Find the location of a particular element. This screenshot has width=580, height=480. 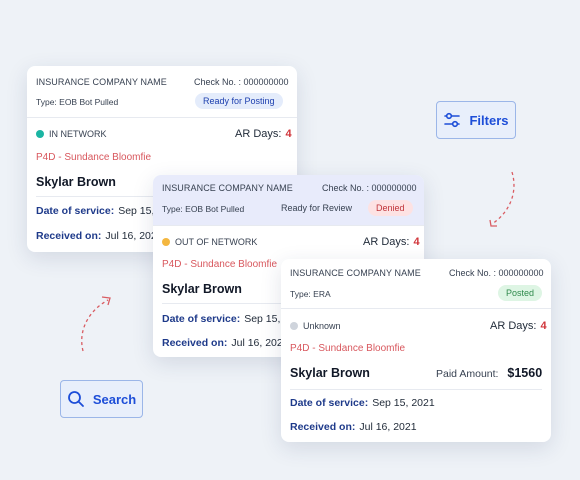

network-status: Unknown is located at coordinates (315, 326).